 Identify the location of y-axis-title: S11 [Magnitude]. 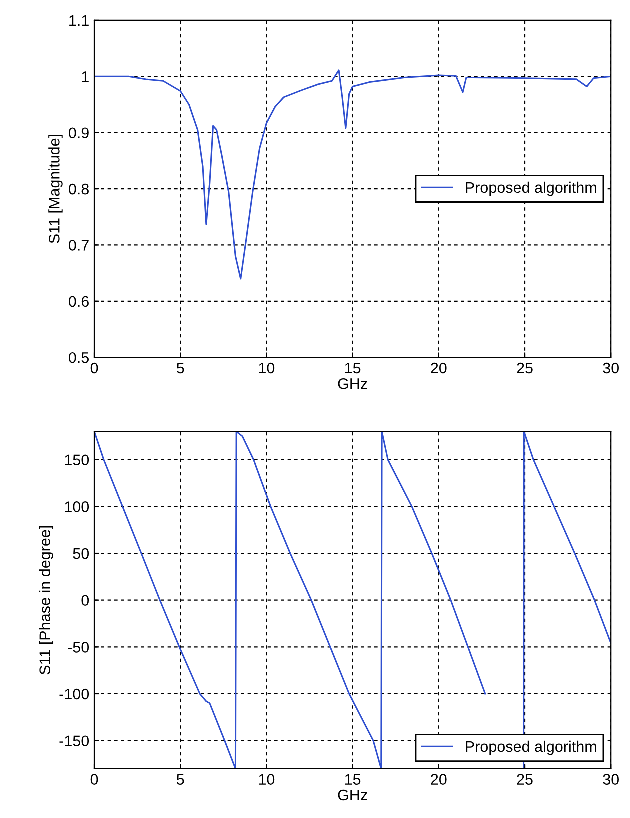
(55, 189).